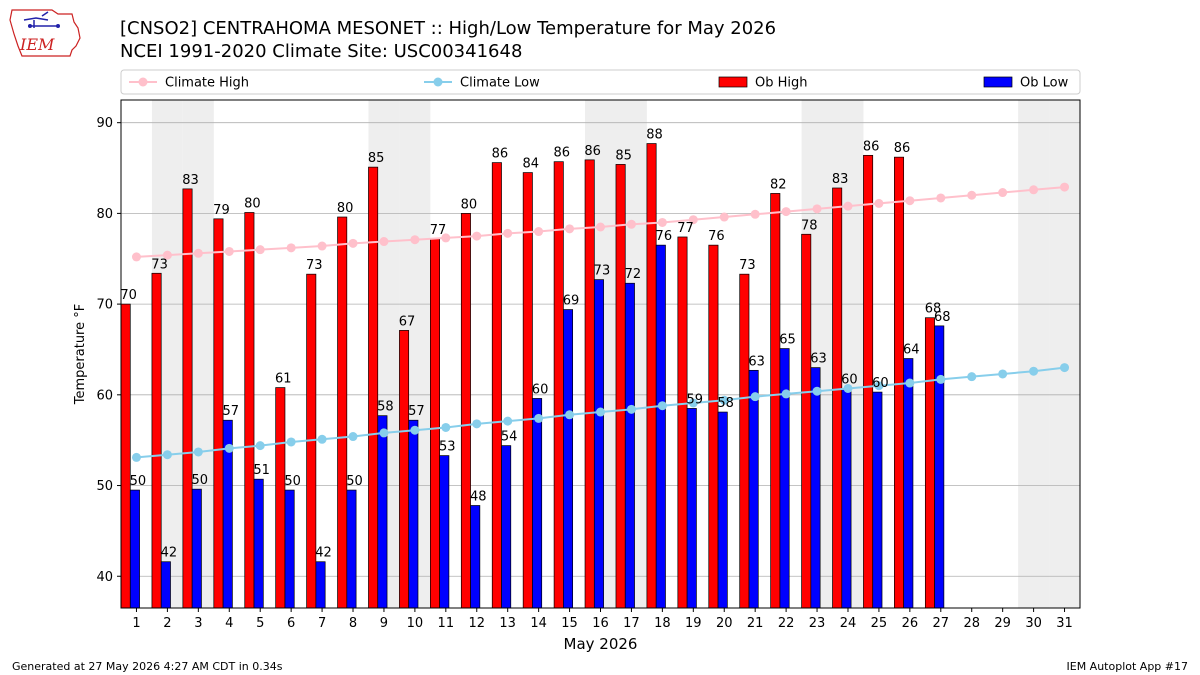 The width and height of the screenshot is (1200, 675). I want to click on y-tick-label-70: 70, so click(104, 305).